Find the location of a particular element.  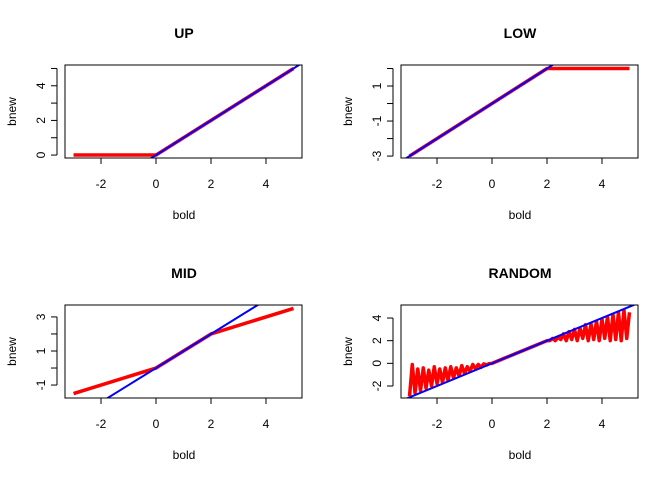

panel-title: RANDOM is located at coordinates (520, 273).